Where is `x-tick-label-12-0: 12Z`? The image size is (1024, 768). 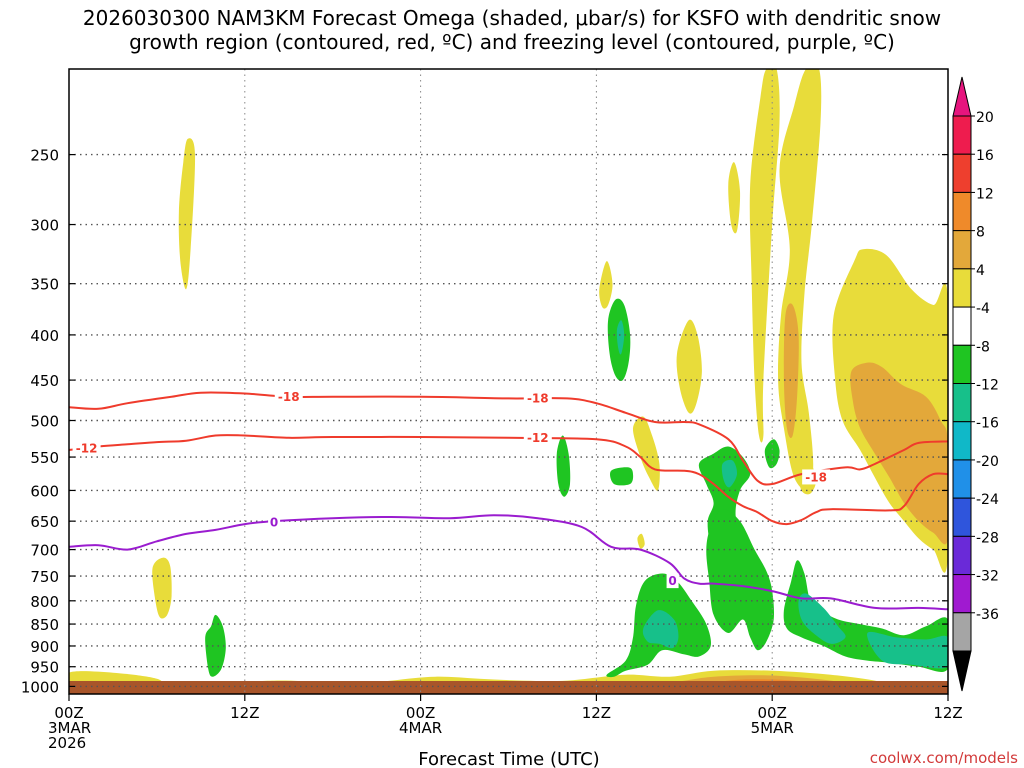 x-tick-label-12-0: 12Z is located at coordinates (244, 713).